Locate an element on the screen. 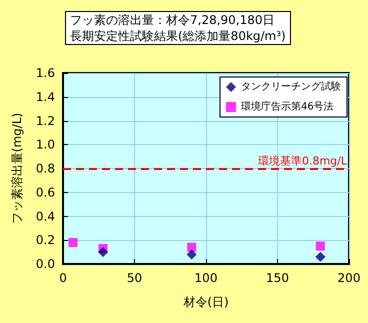 The width and height of the screenshot is (368, 323). x-tick-label: 150 is located at coordinates (277, 278).